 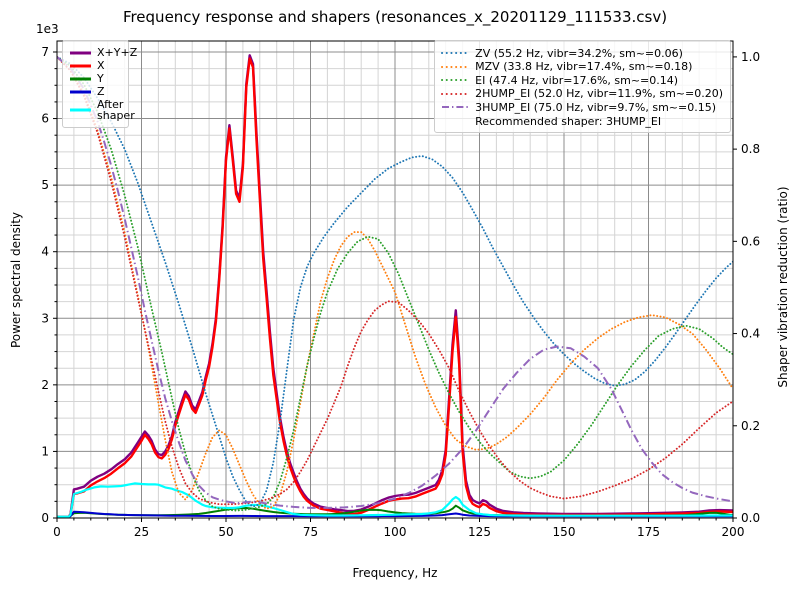 What do you see at coordinates (395, 500) in the screenshot?
I see `series-after-shaper` at bounding box center [395, 500].